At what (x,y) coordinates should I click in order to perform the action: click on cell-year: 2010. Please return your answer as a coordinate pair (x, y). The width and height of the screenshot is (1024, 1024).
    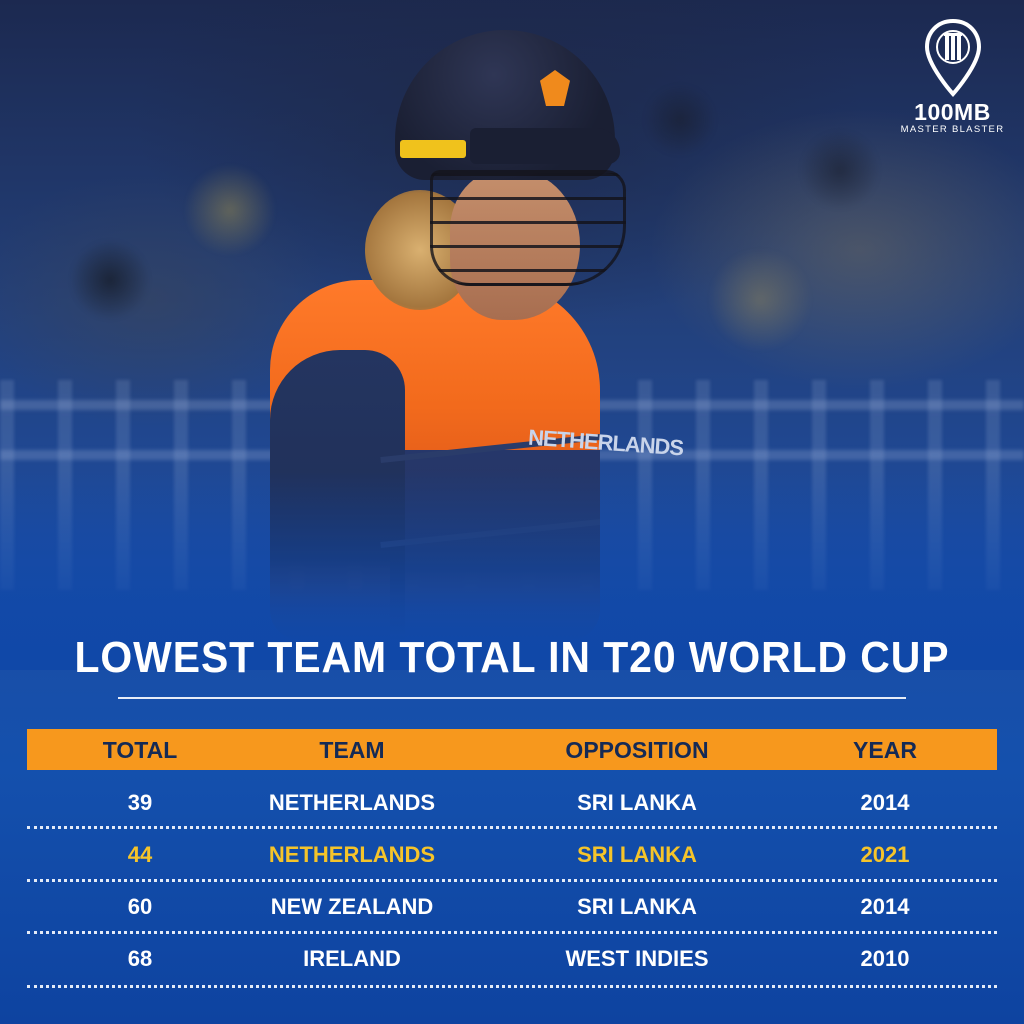
    Looking at the image, I should click on (885, 958).